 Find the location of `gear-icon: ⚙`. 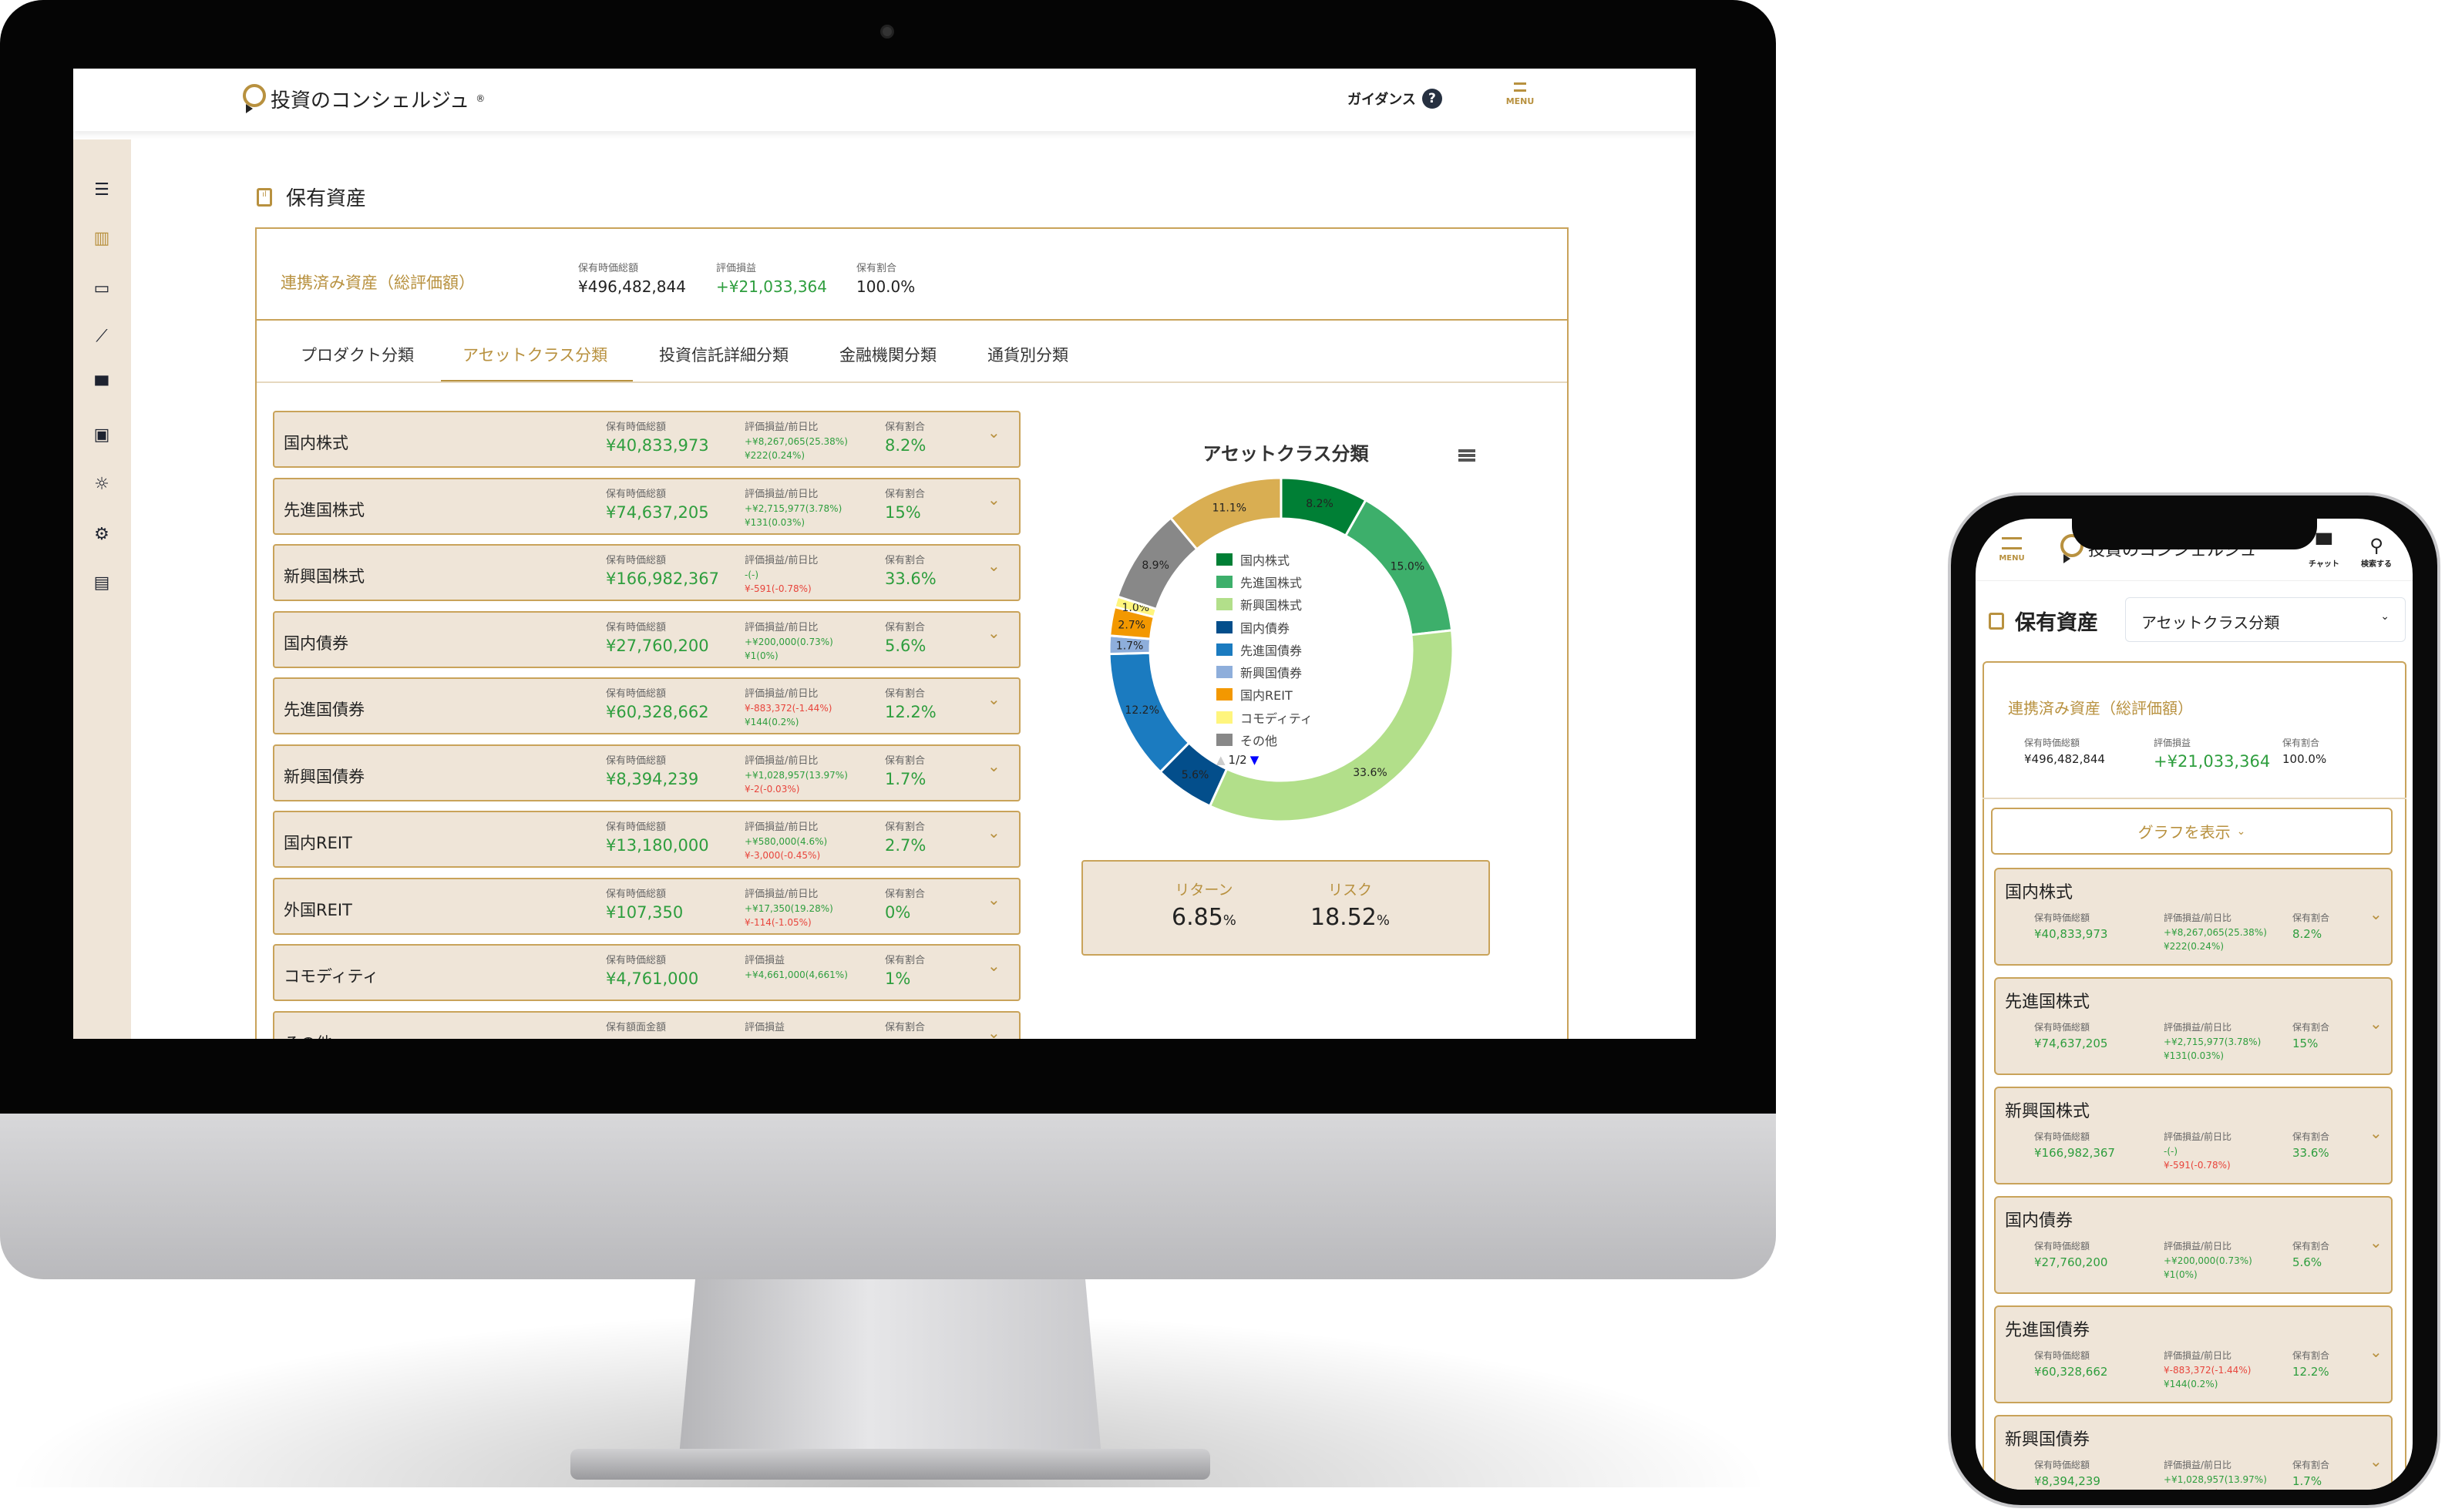

gear-icon: ⚙ is located at coordinates (102, 534).